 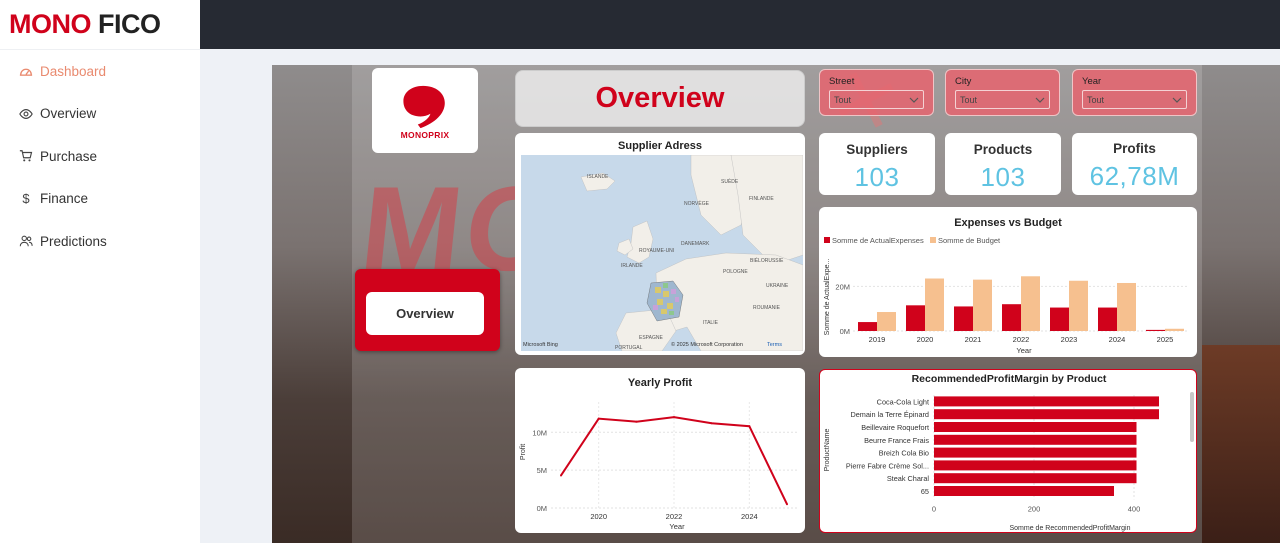 What do you see at coordinates (896, 440) in the screenshot?
I see `product-label: Beurre France Frais` at bounding box center [896, 440].